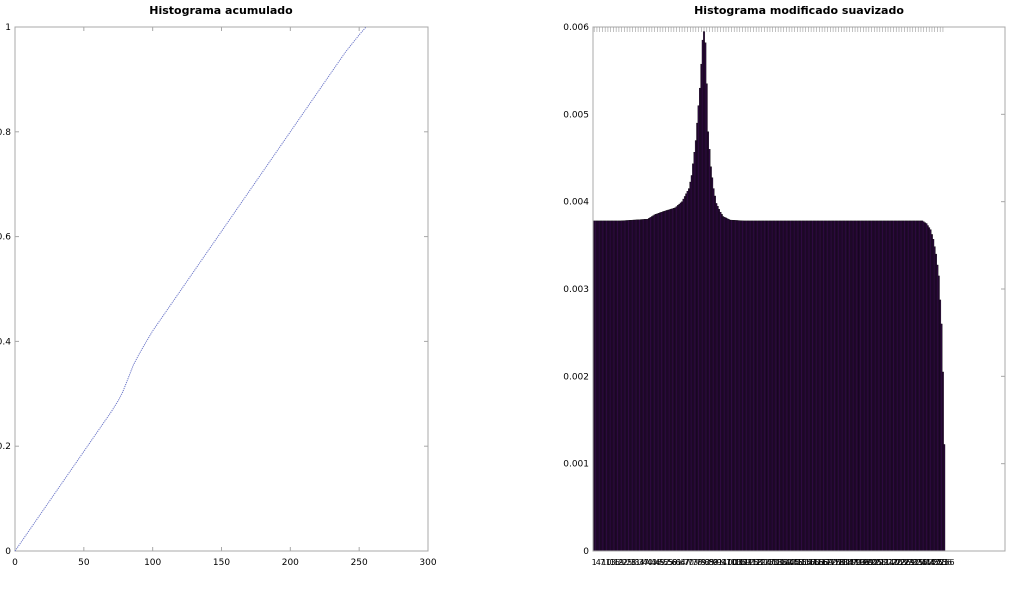 Image resolution: width=1023 pixels, height=590 pixels. What do you see at coordinates (726, 562) in the screenshot?
I see `x-tick-label: 97` at bounding box center [726, 562].